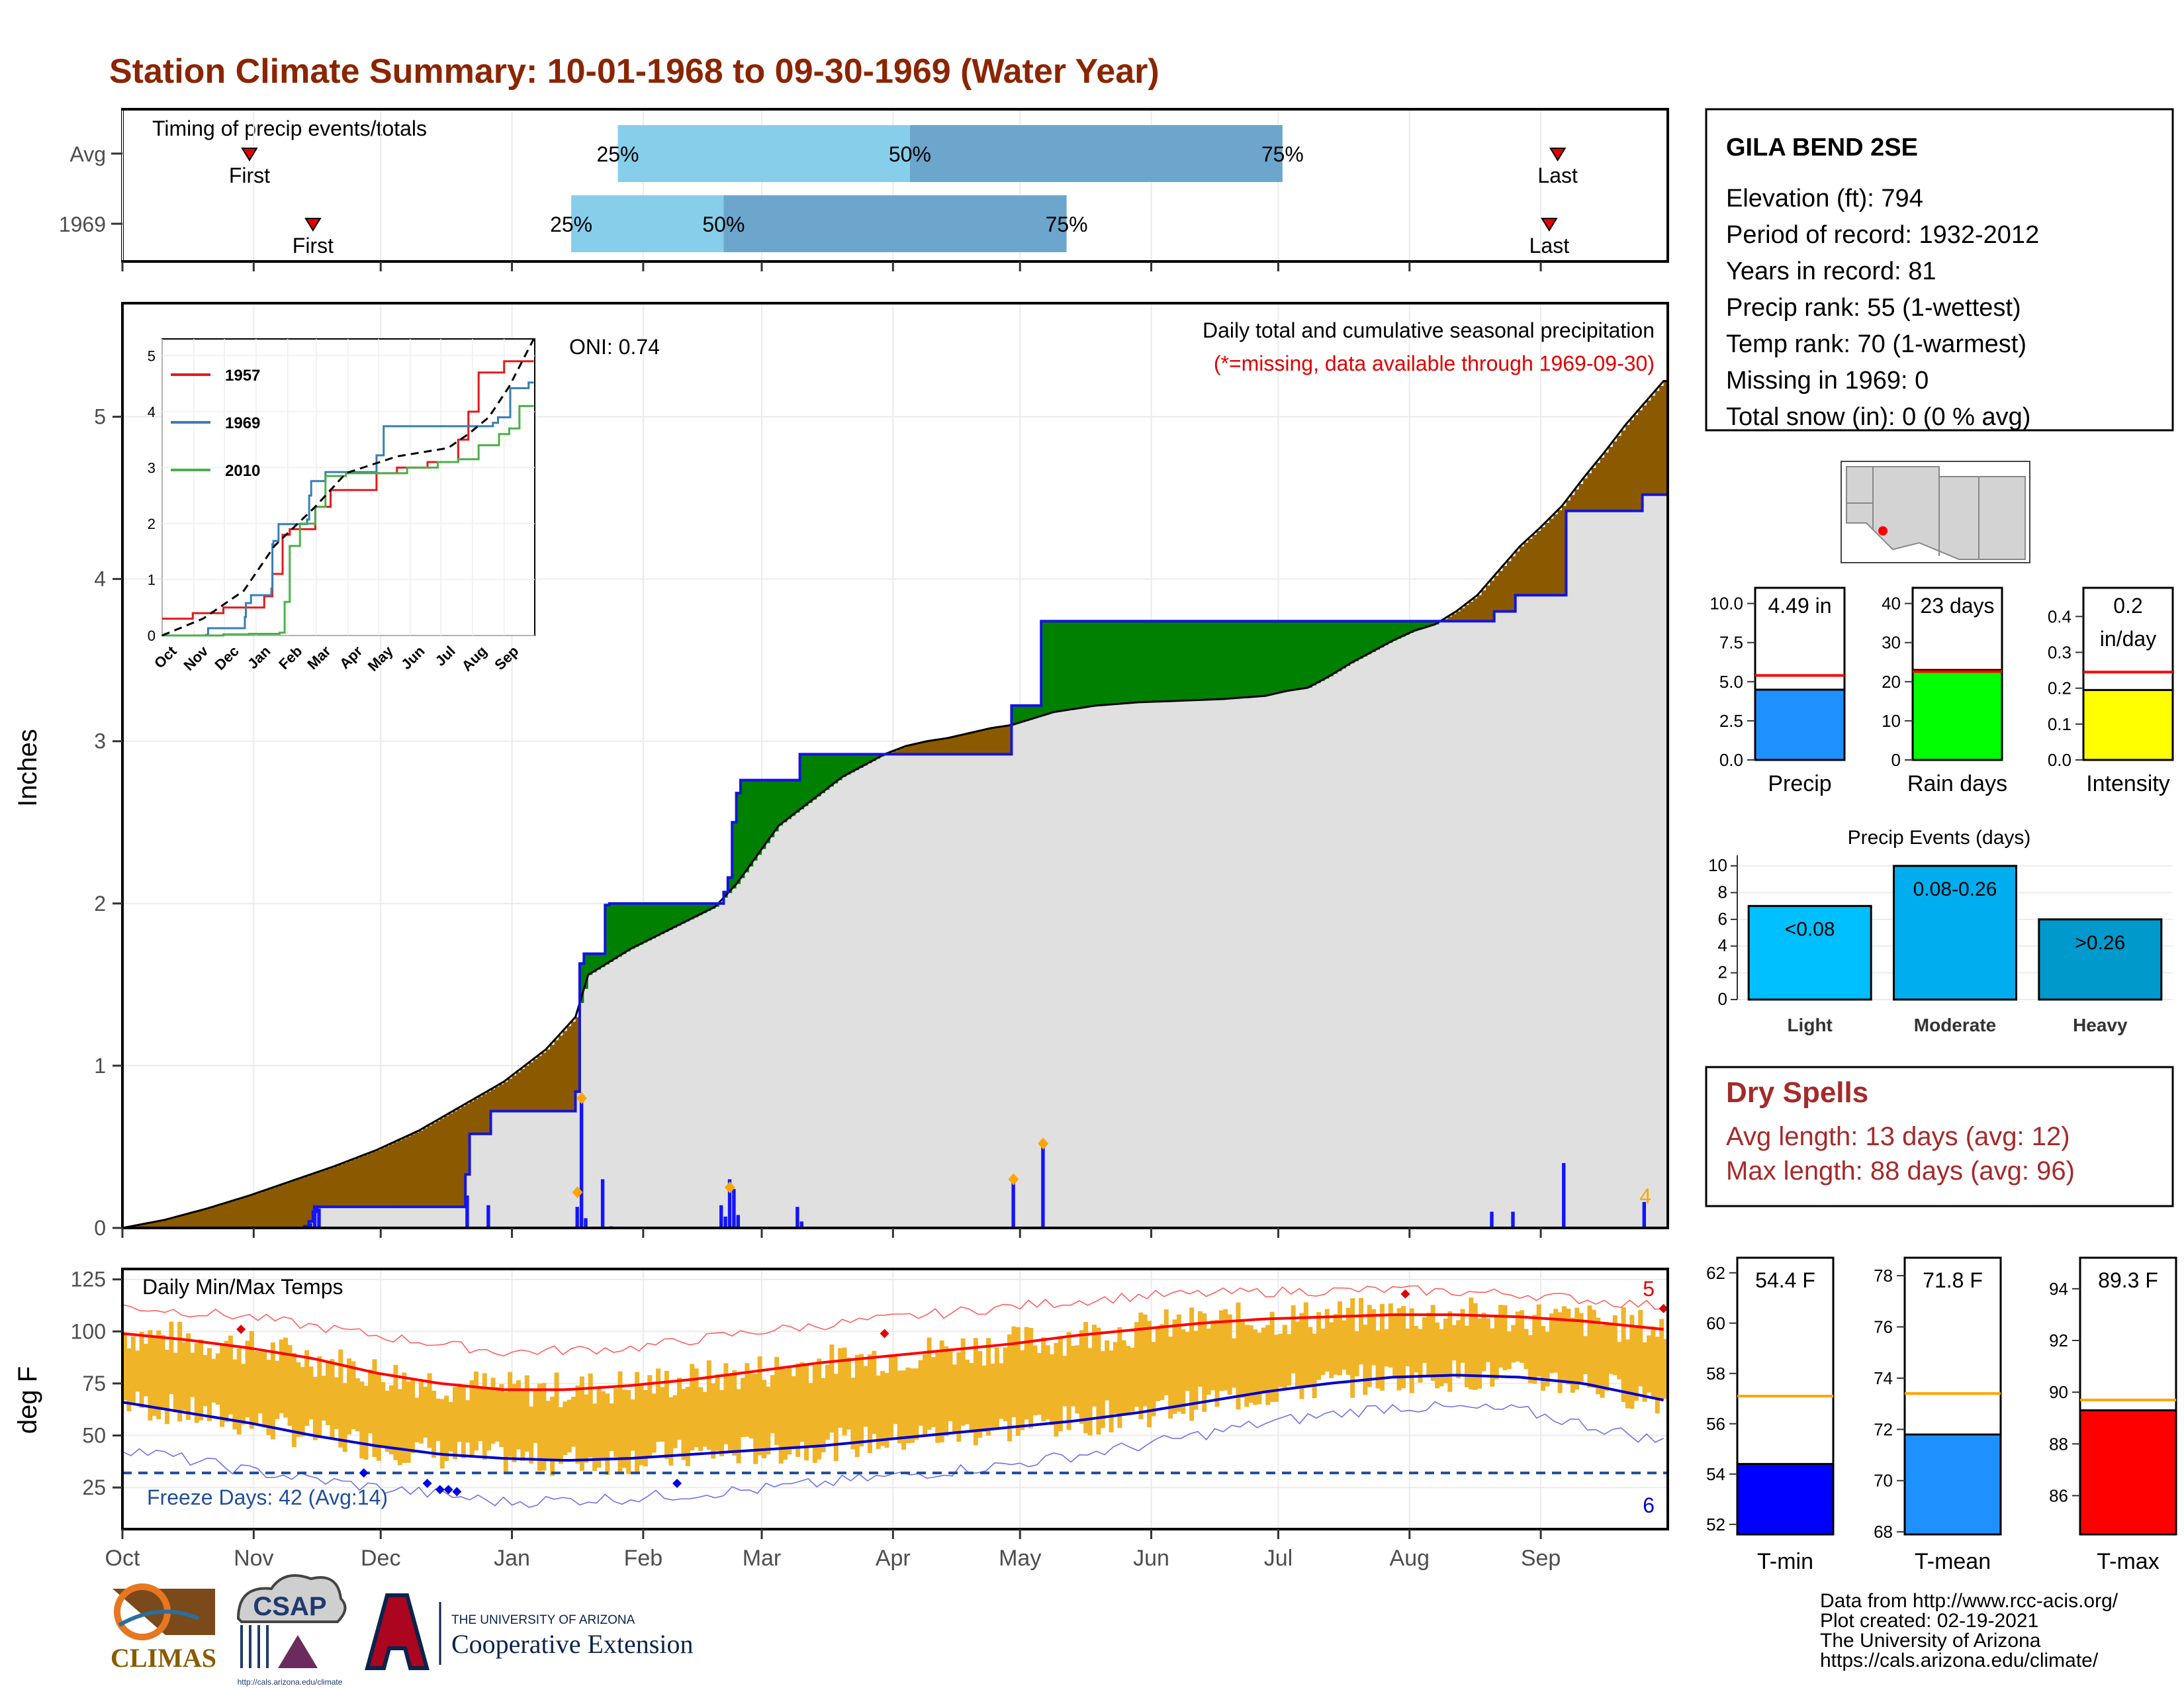 This screenshot has height=1688, width=2184. I want to click on events-y-tick-label: 10, so click(1718, 865).